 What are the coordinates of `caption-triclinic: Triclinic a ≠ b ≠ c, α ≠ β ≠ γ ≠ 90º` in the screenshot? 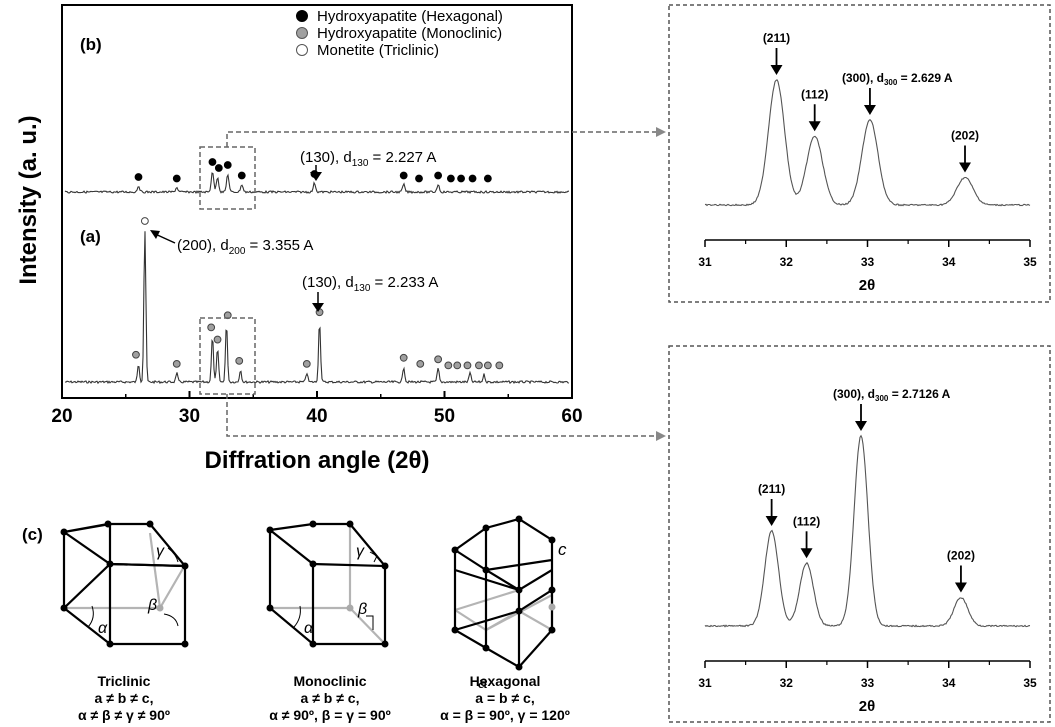 It's located at (124, 698).